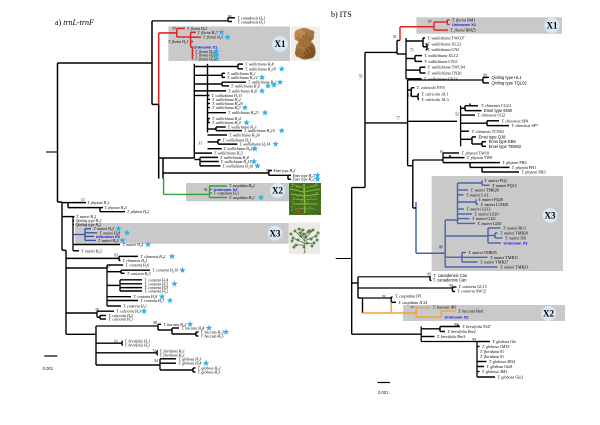 The height and width of the screenshot is (425, 600). Describe the element at coordinates (516, 238) in the screenshot. I see `svg-text: T. mairei IN1` at that location.